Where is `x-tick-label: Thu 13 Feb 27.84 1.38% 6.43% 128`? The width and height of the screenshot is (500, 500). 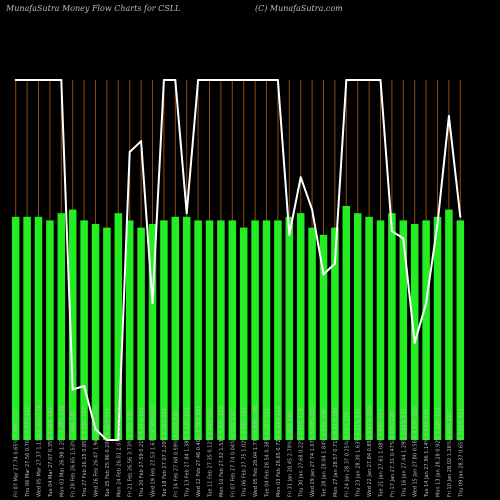 x-tick-label: Thu 13 Feb 27.84 1.38% 6.43% 128 is located at coordinates (188, 452).